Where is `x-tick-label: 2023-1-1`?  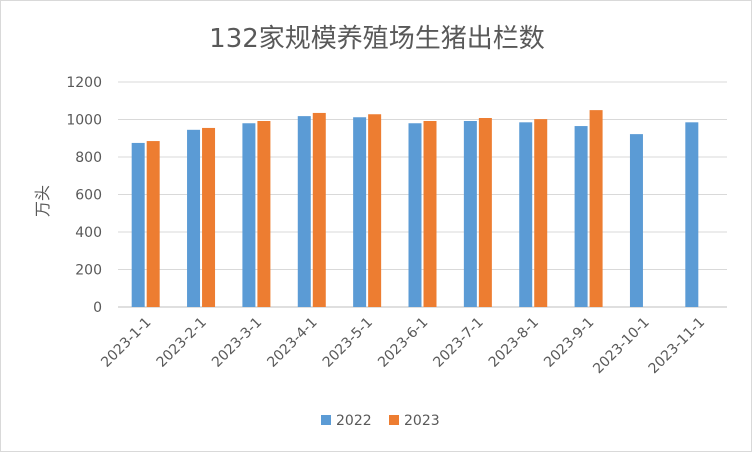
x-tick-label: 2023-1-1 is located at coordinates (126, 343).